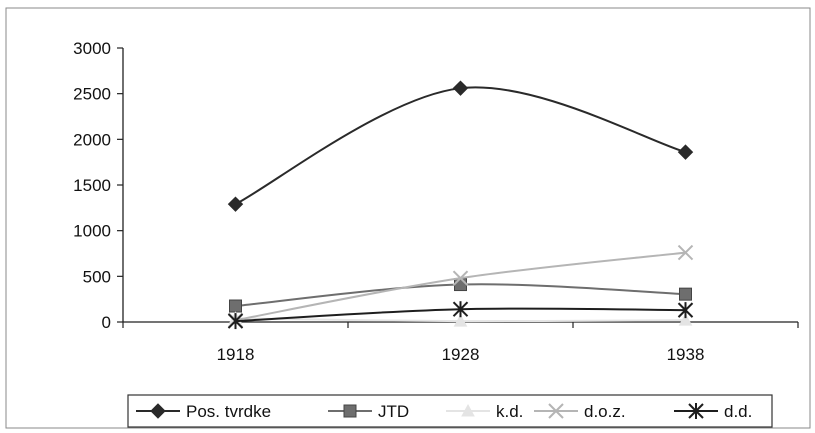  I want to click on legend-entry-0: Pos. tvrdke, so click(203, 411).